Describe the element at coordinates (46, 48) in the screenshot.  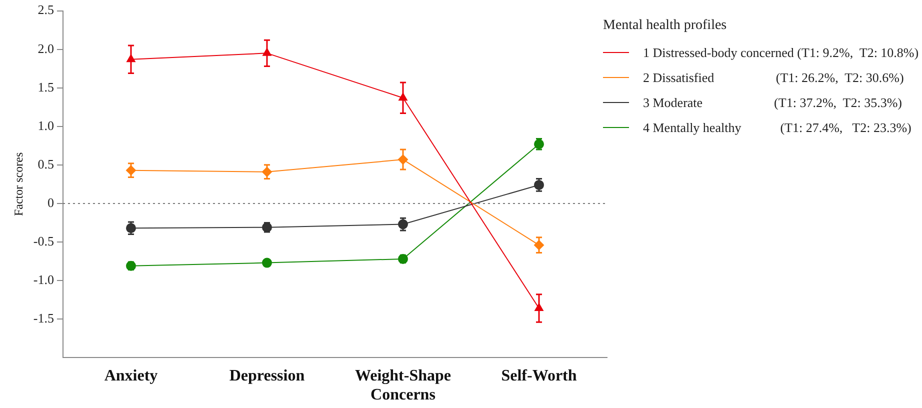
I see `y-tick-label: 2.0` at that location.